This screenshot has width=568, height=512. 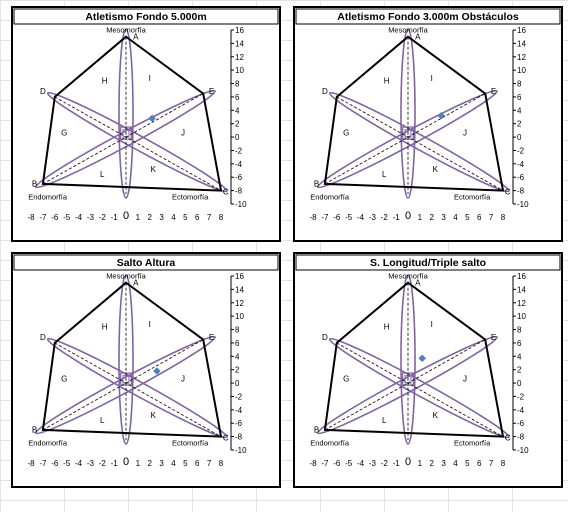 I want to click on y-tick-label: 4, so click(x=519, y=356).